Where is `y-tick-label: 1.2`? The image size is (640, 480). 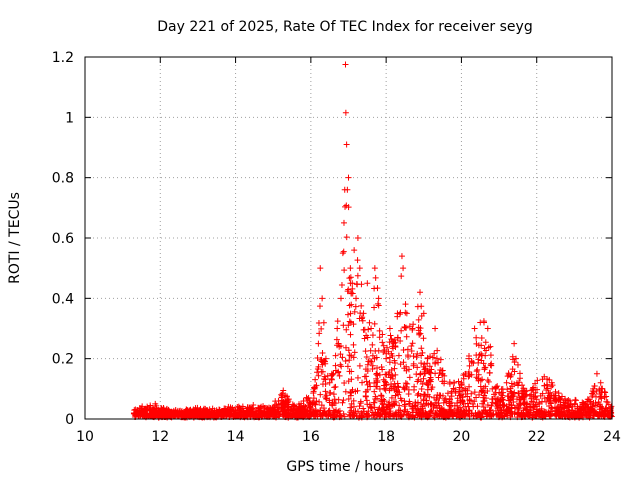
y-tick-label: 1.2 is located at coordinates (63, 58).